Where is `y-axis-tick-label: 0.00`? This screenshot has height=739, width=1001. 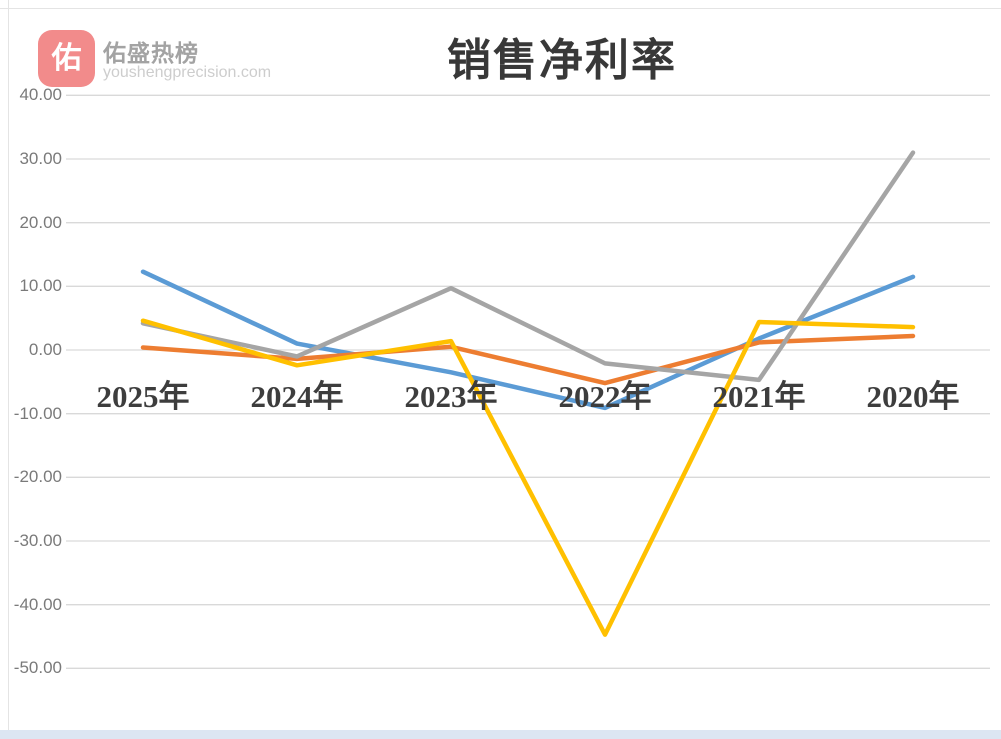
y-axis-tick-label: 0.00 is located at coordinates (45, 349).